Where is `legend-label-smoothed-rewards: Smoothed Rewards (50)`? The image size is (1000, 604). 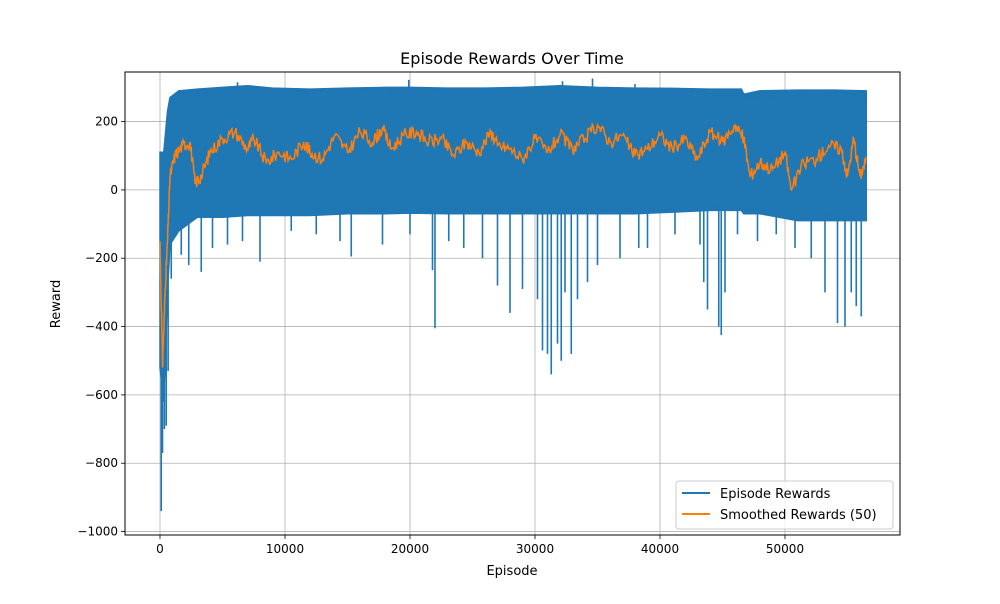 legend-label-smoothed-rewards: Smoothed Rewards (50) is located at coordinates (798, 515).